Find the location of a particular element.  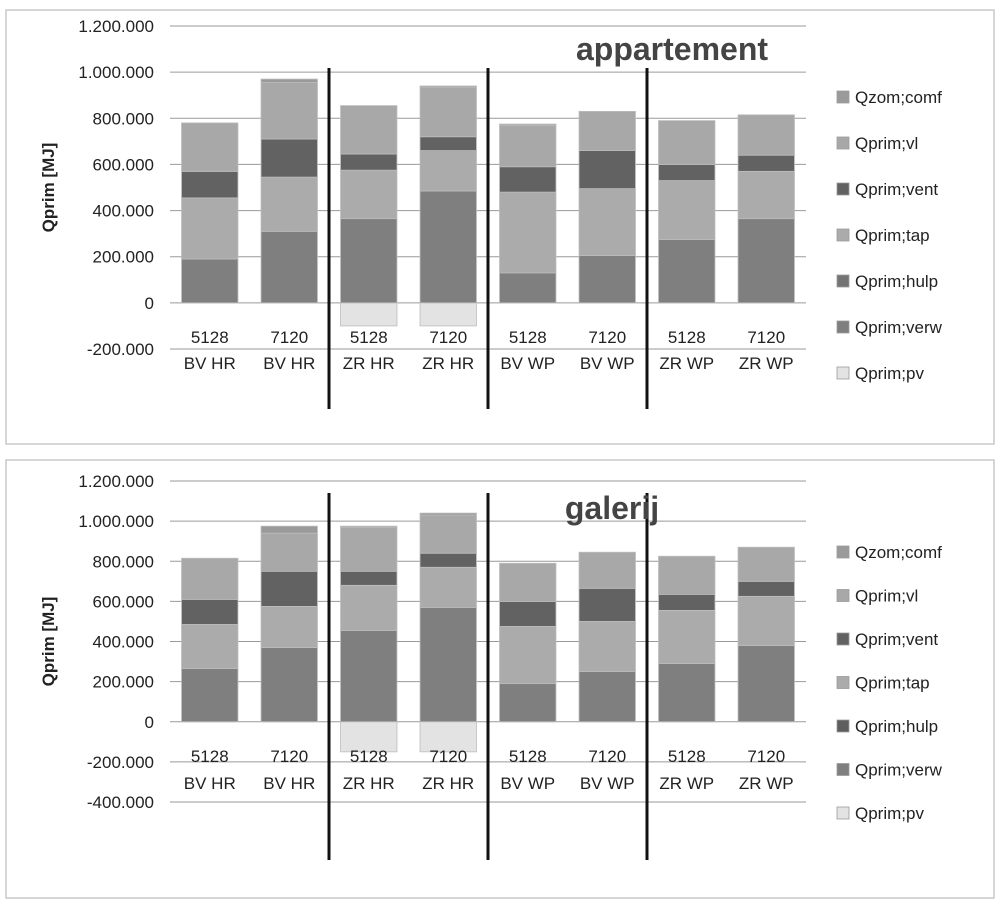

y-tick-label: 1.000.000 is located at coordinates (116, 72).